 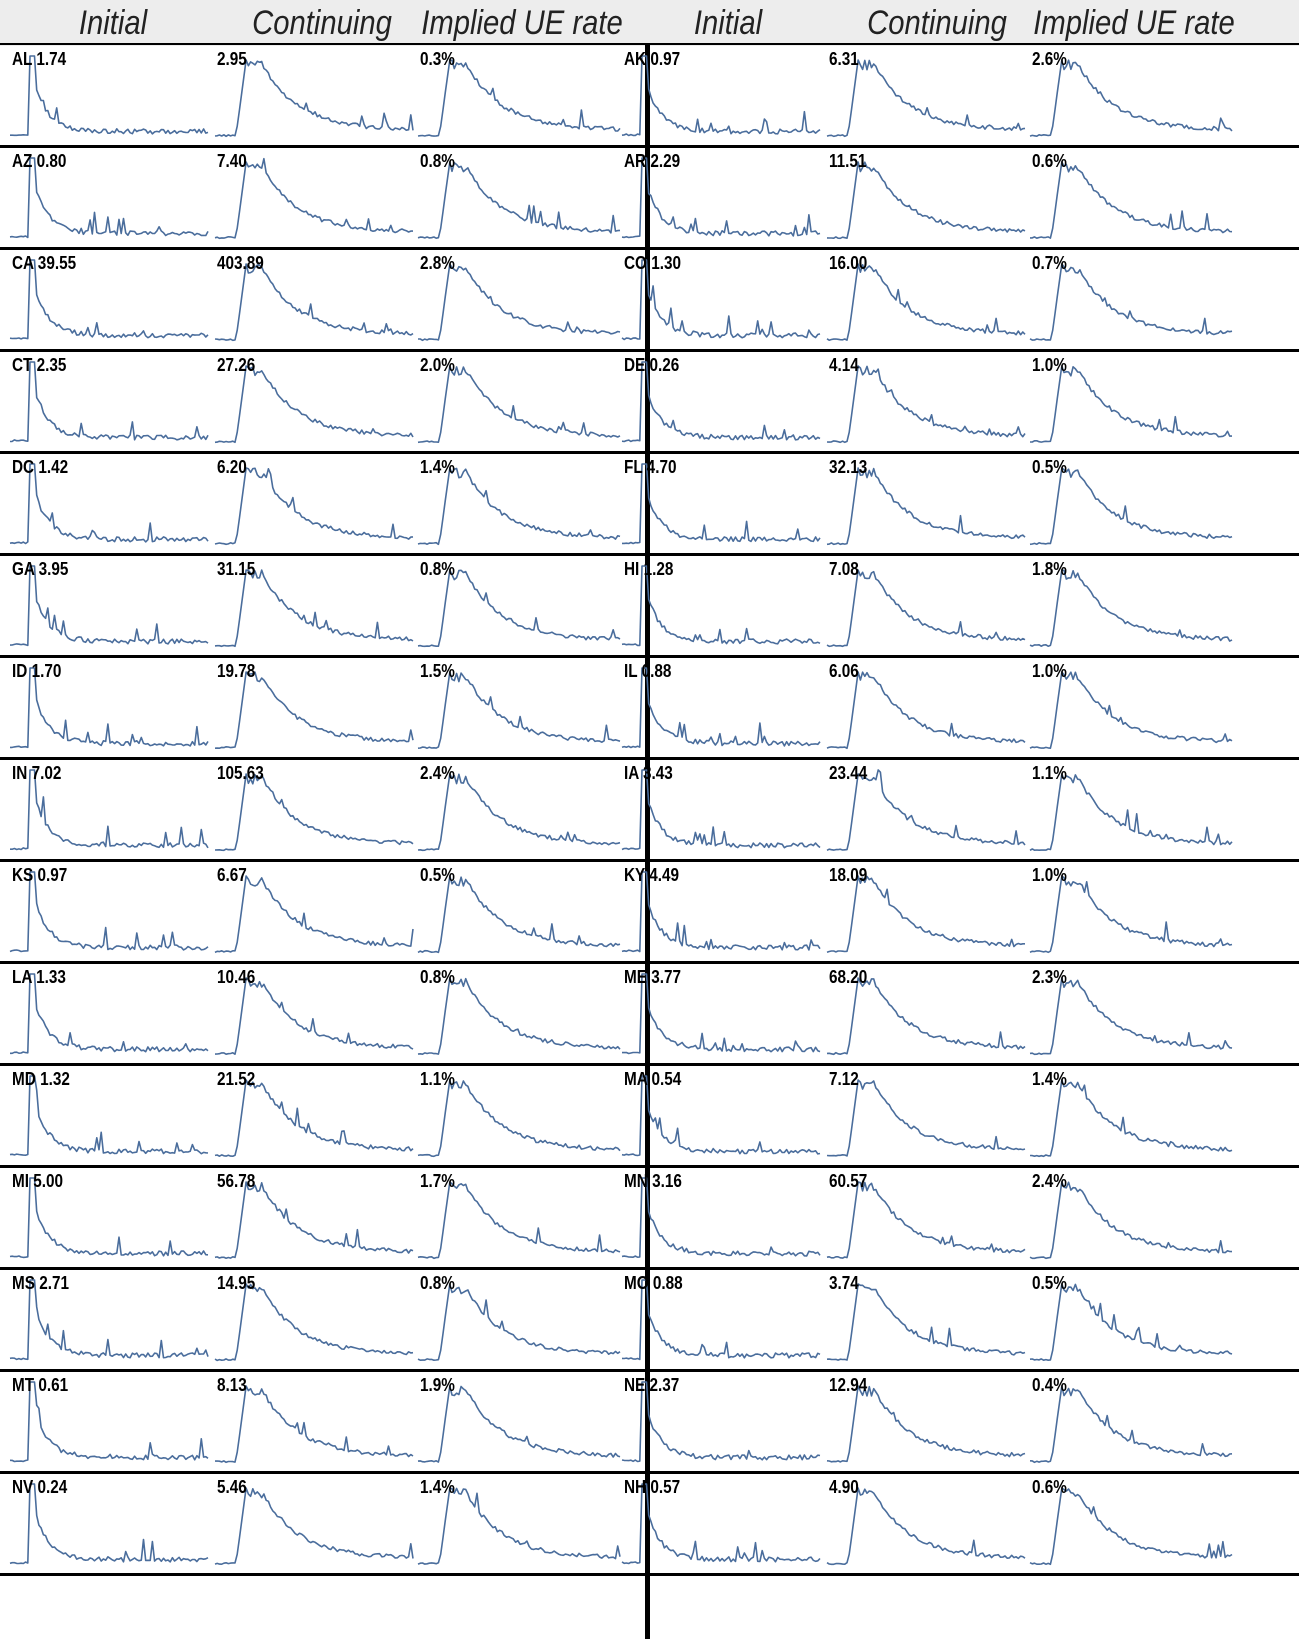 I want to click on series-line-co-implied-ue-rate, so click(x=1131, y=302).